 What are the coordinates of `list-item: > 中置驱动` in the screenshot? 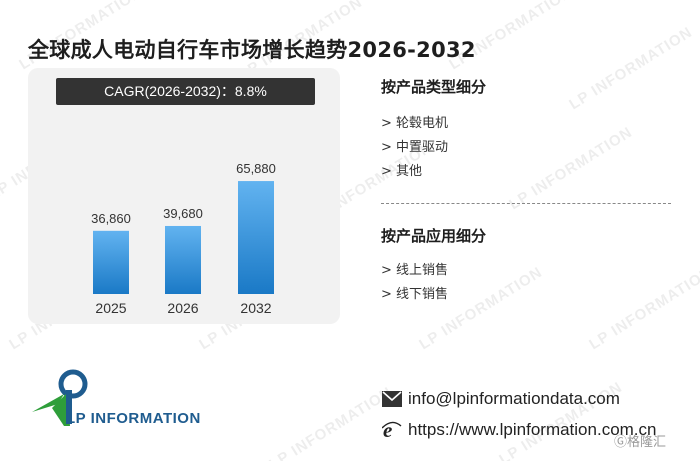 It's located at (415, 147).